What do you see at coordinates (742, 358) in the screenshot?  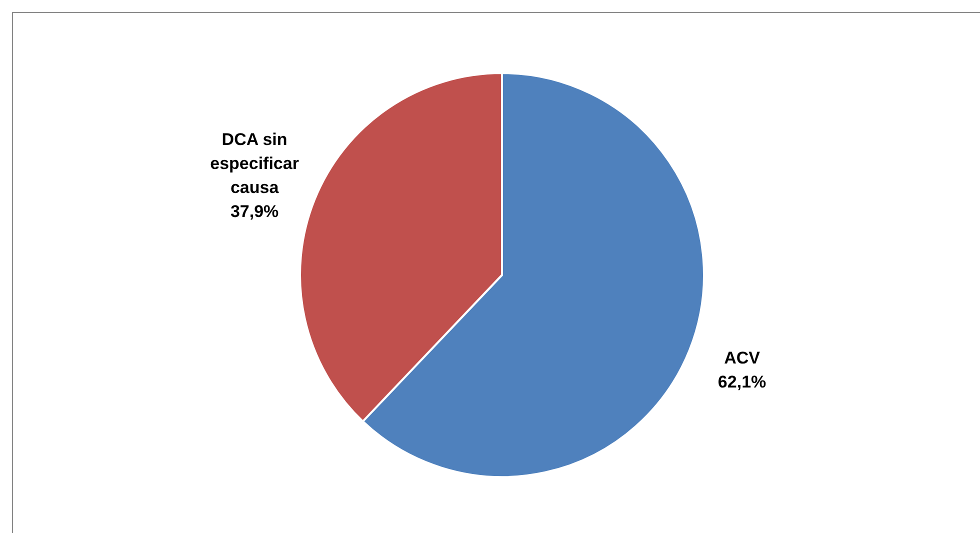 I see `slice-label: ACV` at bounding box center [742, 358].